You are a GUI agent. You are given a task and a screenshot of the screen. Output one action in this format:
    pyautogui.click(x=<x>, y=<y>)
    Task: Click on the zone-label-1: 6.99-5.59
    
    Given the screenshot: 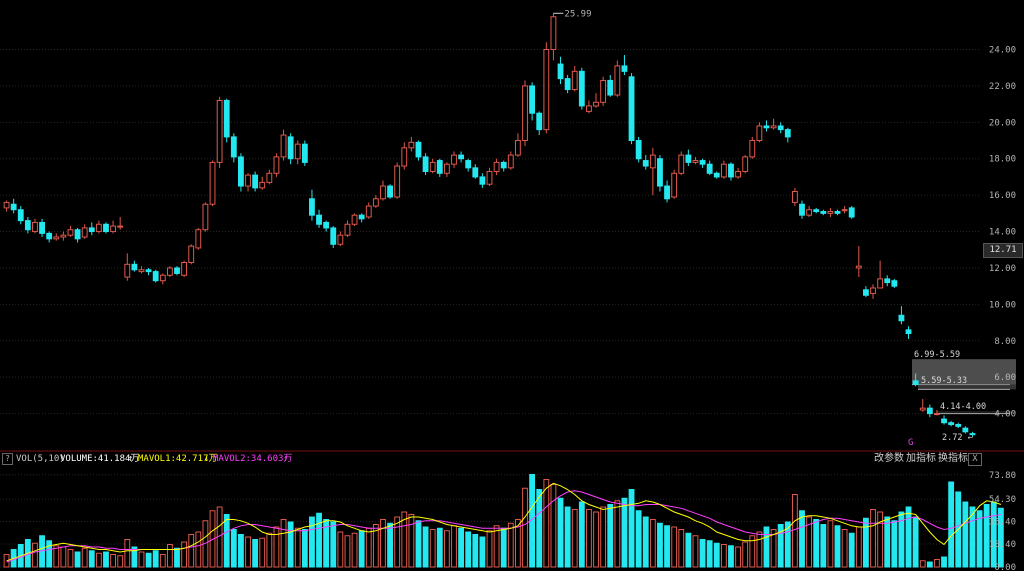 What is the action you would take?
    pyautogui.click(x=937, y=355)
    